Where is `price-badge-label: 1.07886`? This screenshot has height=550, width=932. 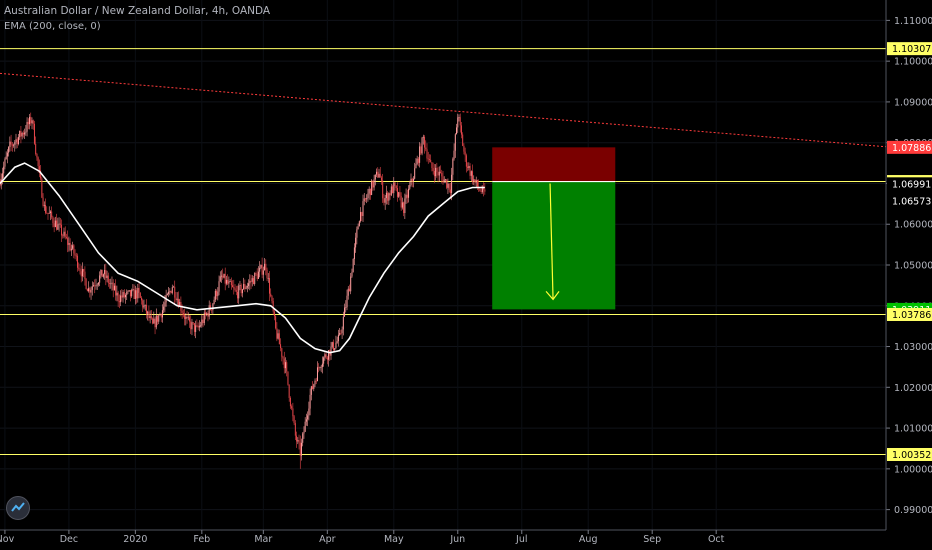
price-badge-label: 1.07886 is located at coordinates (911, 148).